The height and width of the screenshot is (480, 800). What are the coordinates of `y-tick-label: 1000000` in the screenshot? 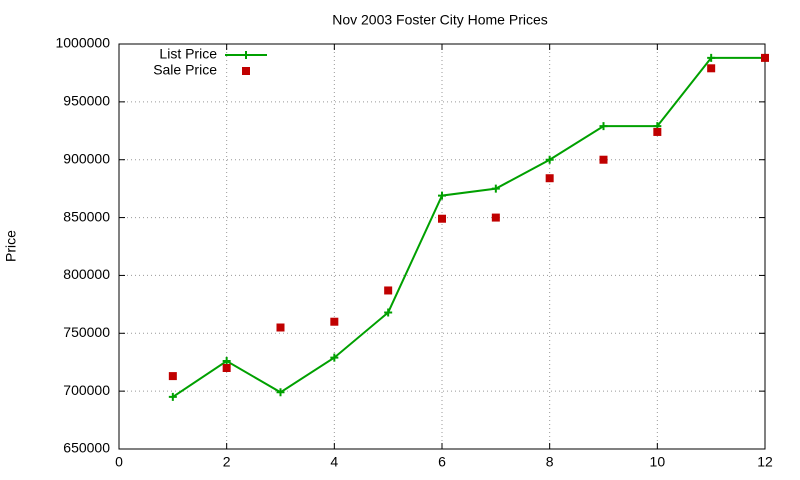 It's located at (82, 43).